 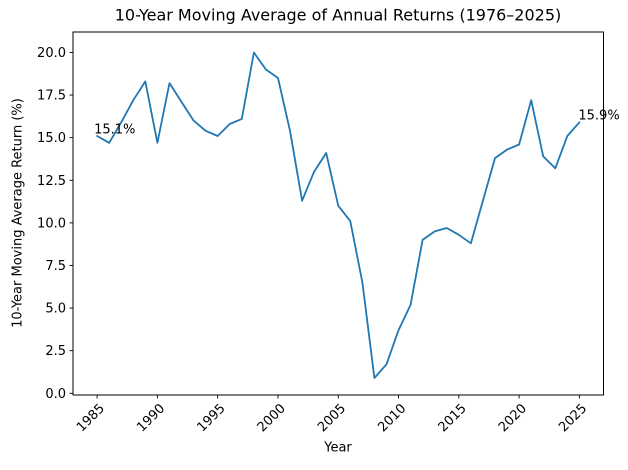 What do you see at coordinates (55, 394) in the screenshot?
I see `y-tick-label: 0.0` at bounding box center [55, 394].